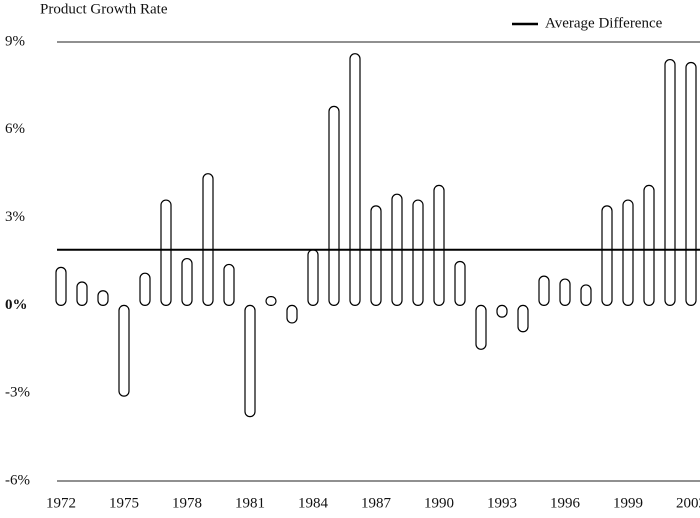 This screenshot has height=518, width=700. I want to click on x-tick-label: 1996, so click(565, 503).